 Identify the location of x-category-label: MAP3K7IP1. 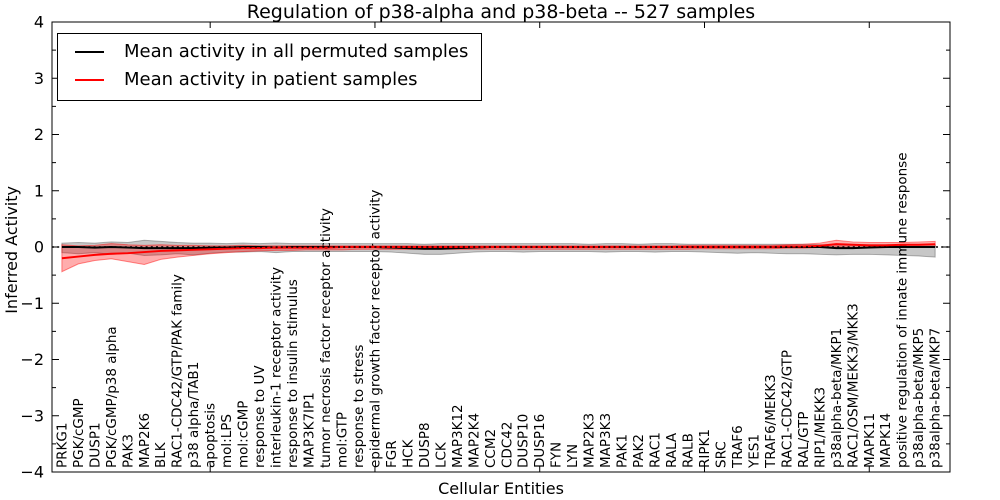
(310, 430).